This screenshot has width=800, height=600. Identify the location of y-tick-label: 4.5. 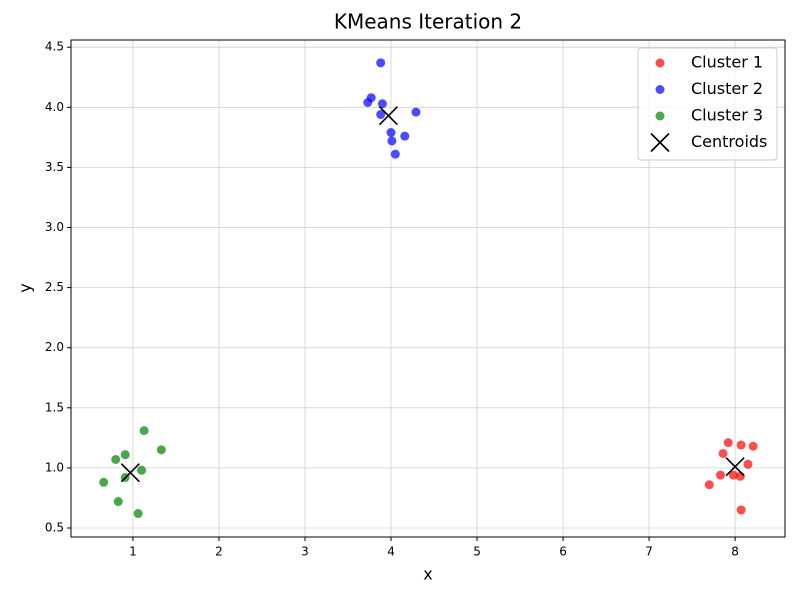
(54, 47).